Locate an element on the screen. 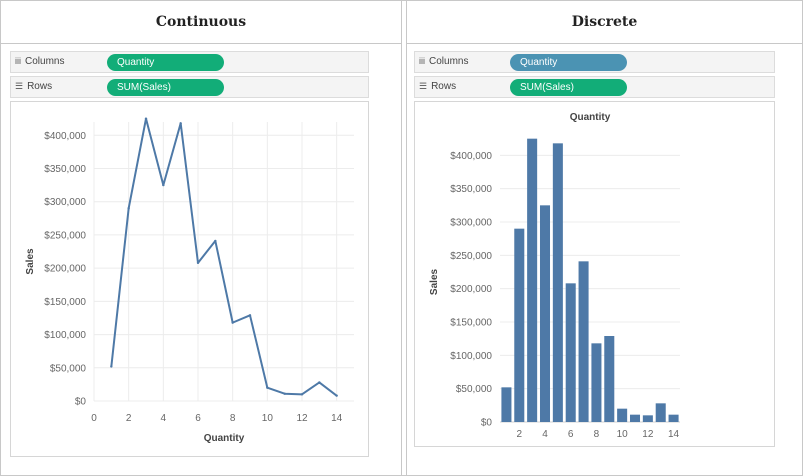 This screenshot has width=803, height=476. panel-title: Continuous is located at coordinates (201, 22).